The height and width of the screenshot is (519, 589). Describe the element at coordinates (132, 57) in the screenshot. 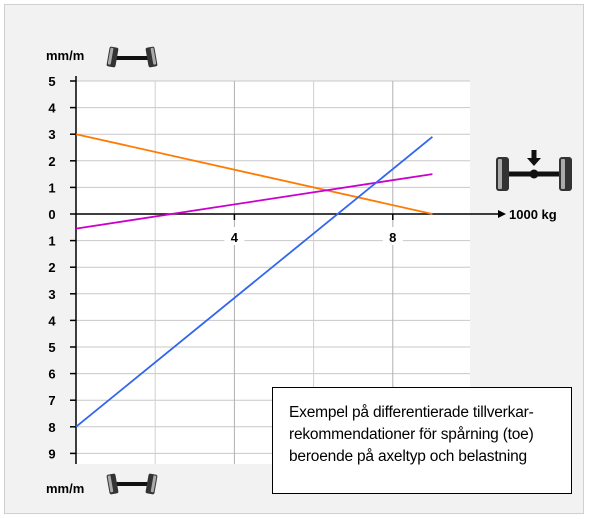

I see `axle-toe-in-icon` at that location.